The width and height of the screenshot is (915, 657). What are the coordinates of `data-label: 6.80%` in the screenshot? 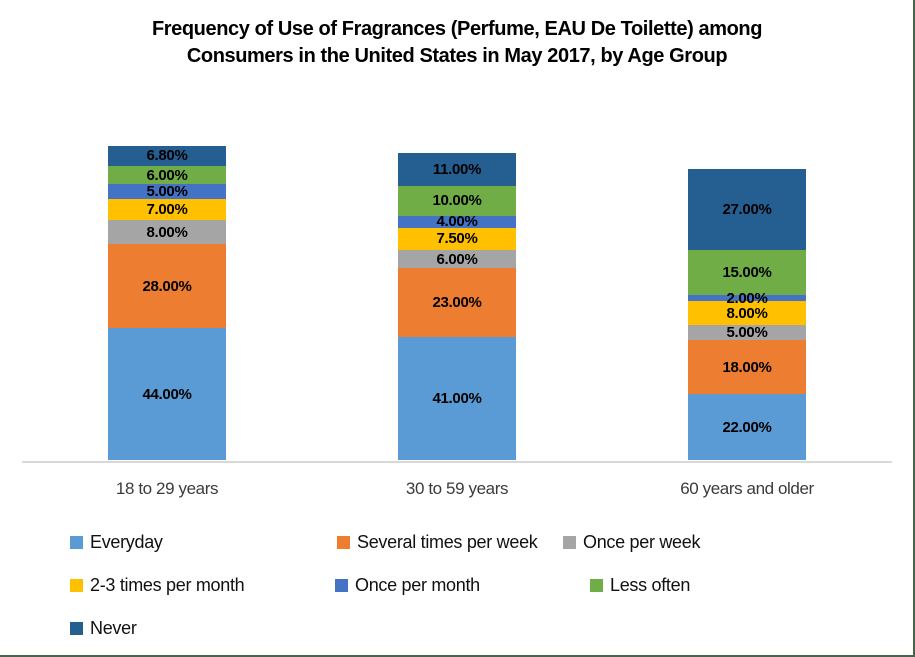 It's located at (167, 156).